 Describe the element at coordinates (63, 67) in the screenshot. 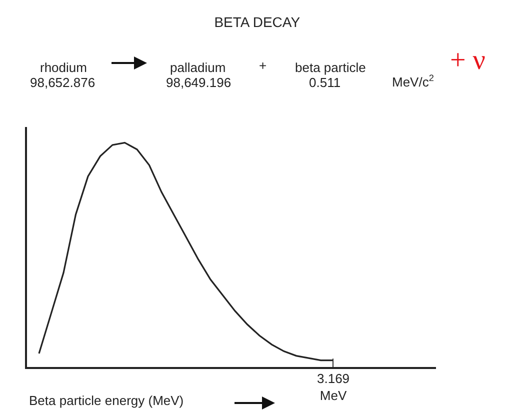

I see `text: rhodium` at that location.